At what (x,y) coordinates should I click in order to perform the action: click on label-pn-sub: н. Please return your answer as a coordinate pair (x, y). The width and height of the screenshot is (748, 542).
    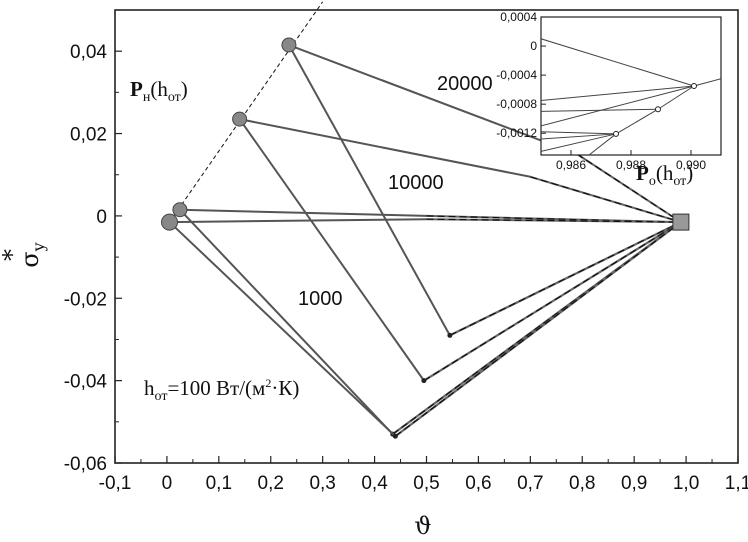
    Looking at the image, I should click on (147, 97).